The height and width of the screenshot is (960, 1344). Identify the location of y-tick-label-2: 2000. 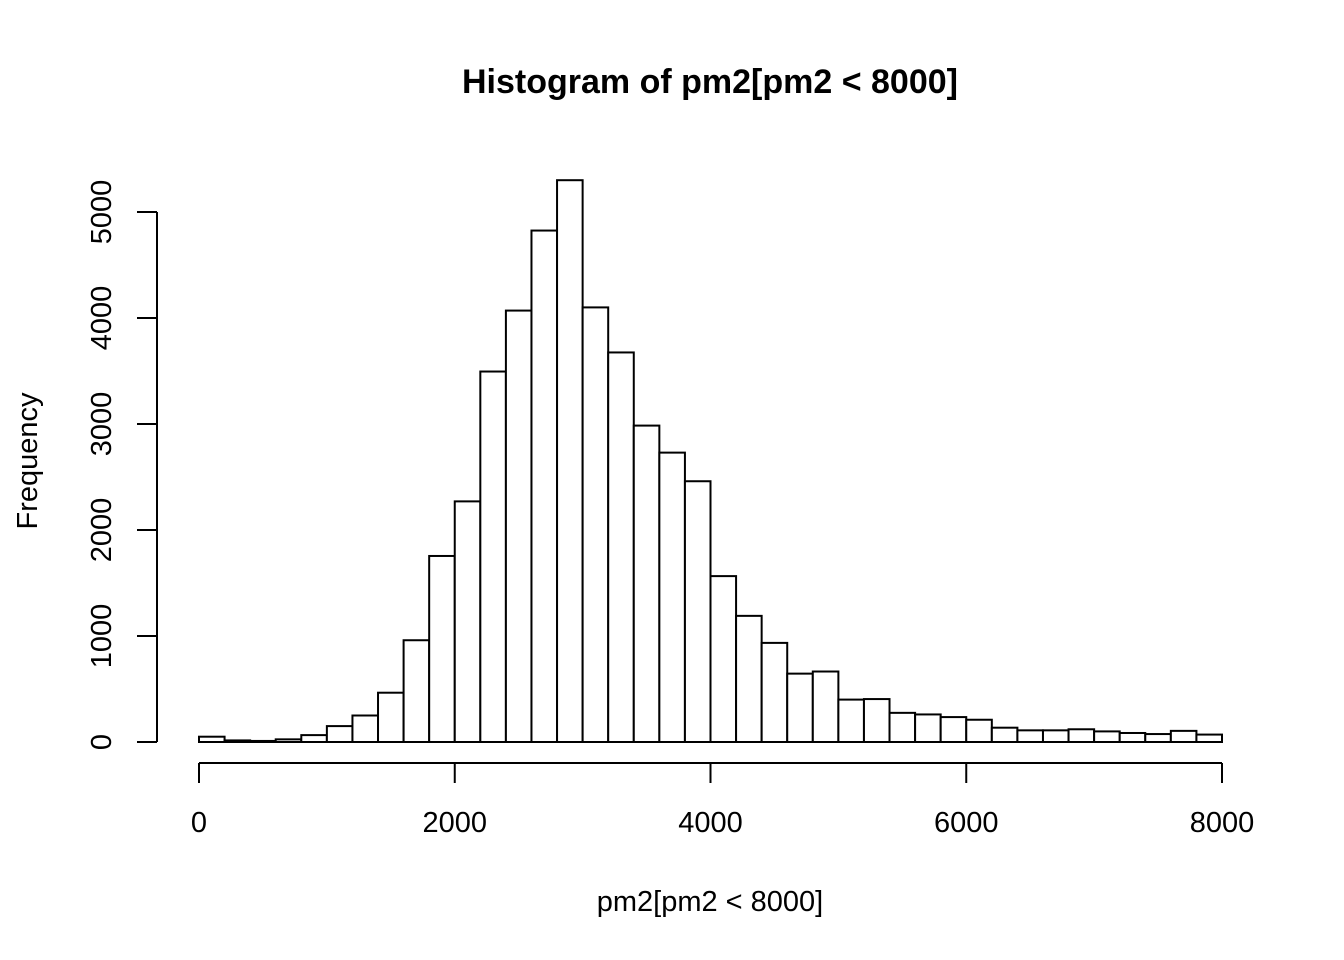
(102, 530).